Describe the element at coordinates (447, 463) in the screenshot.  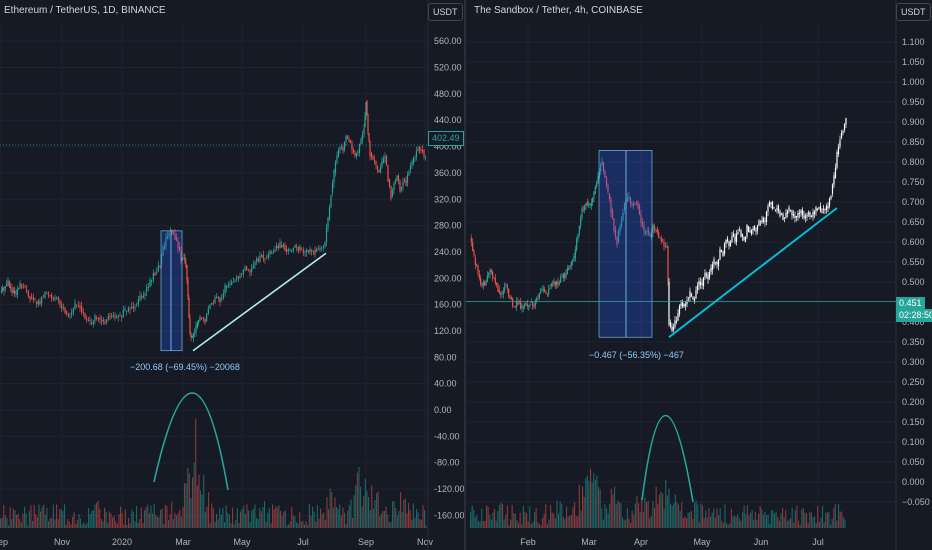
I see `y-tick-label: -80.00` at that location.